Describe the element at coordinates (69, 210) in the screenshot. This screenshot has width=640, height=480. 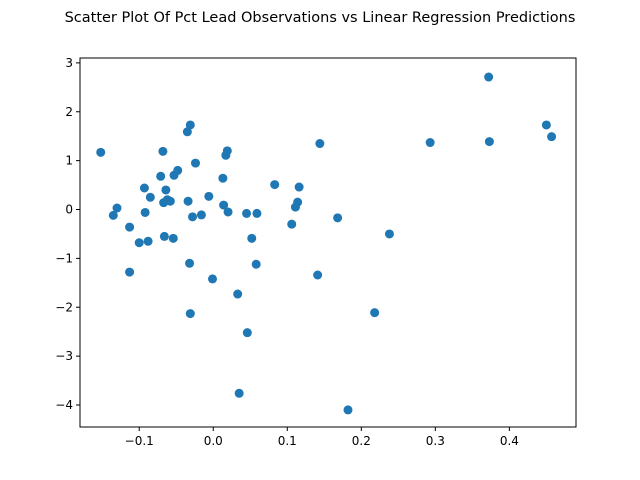
I see `y-tick-label: 0` at that location.